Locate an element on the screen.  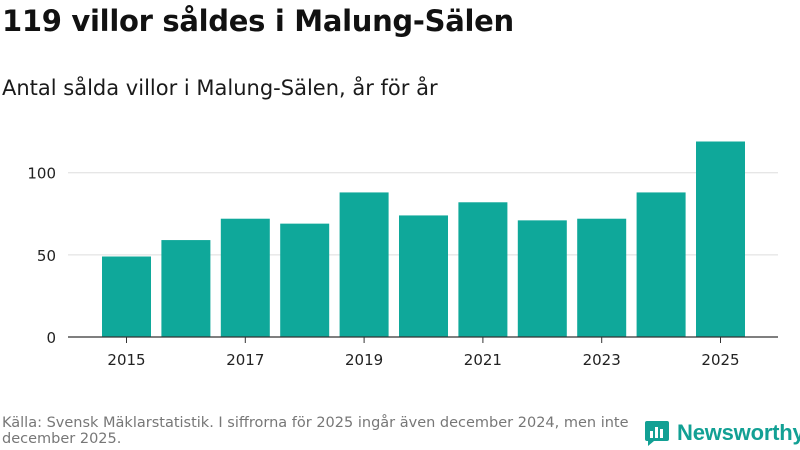
x-tick-label: 2023 is located at coordinates (602, 360).